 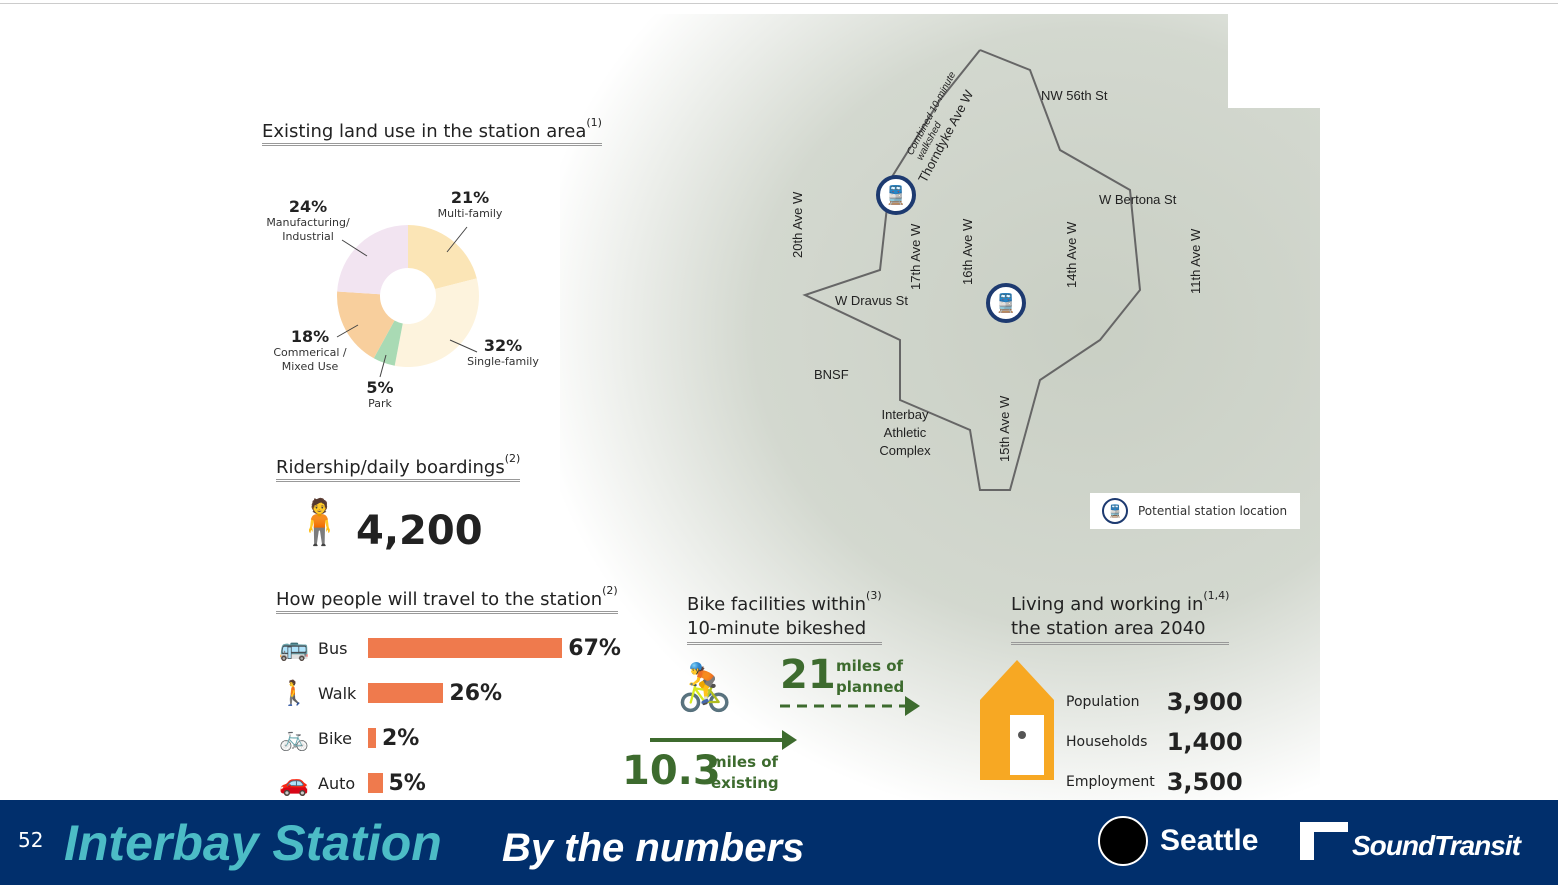 What do you see at coordinates (1103, 702) in the screenshot?
I see `stat-label: Population` at bounding box center [1103, 702].